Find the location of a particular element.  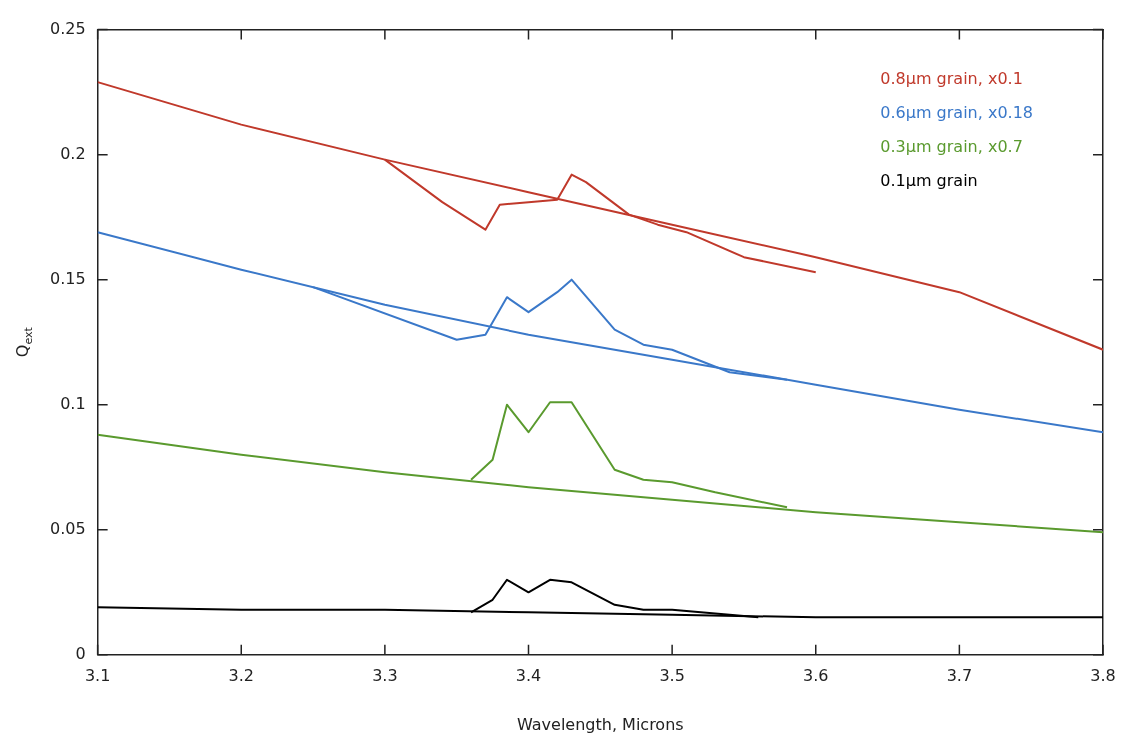

y-tick-label: 0.15 is located at coordinates (68, 278).